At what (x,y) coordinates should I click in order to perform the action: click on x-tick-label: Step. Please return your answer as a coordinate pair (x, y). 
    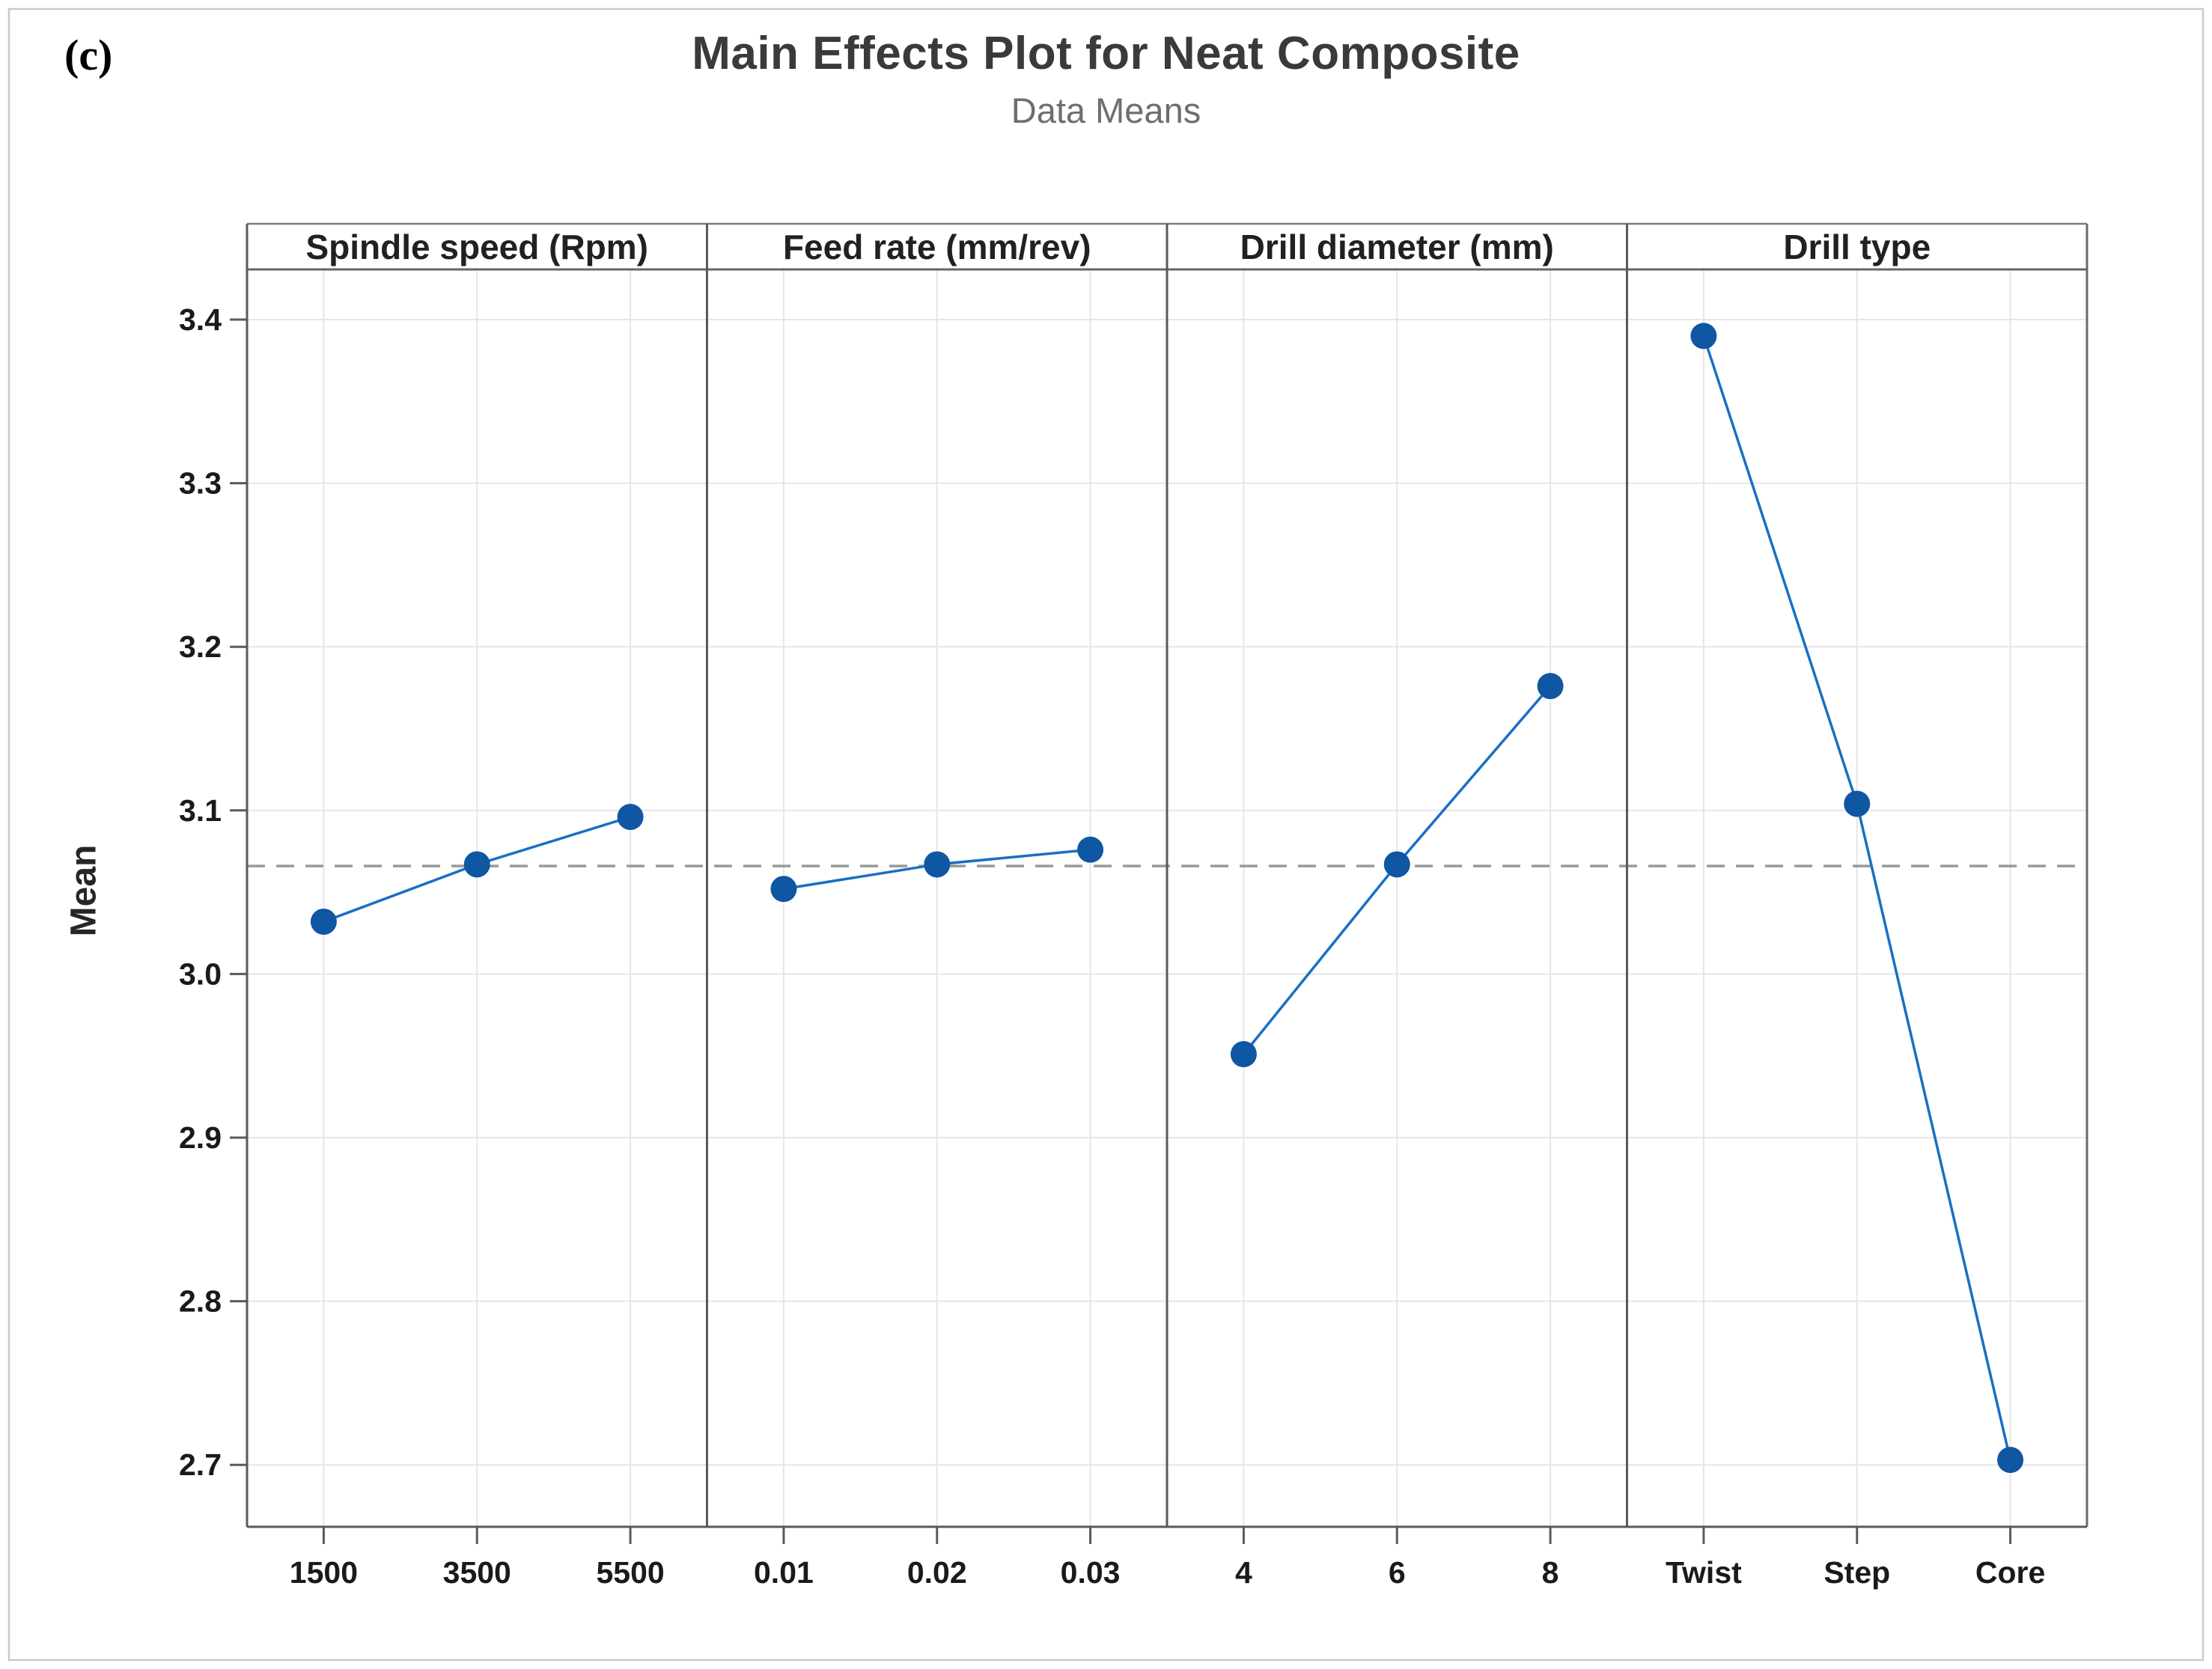
    Looking at the image, I should click on (1856, 1573).